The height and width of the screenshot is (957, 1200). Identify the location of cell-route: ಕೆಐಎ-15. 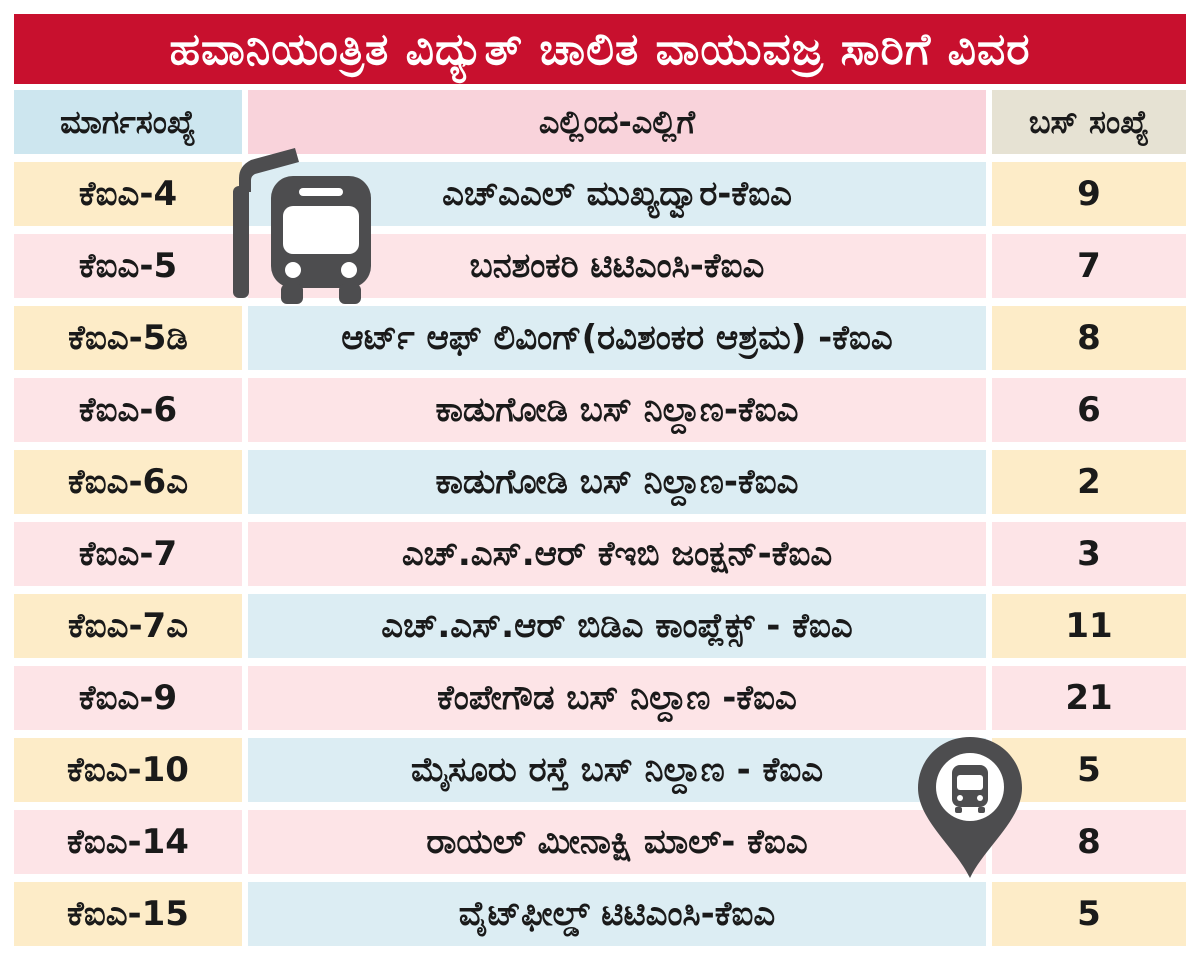
(128, 914).